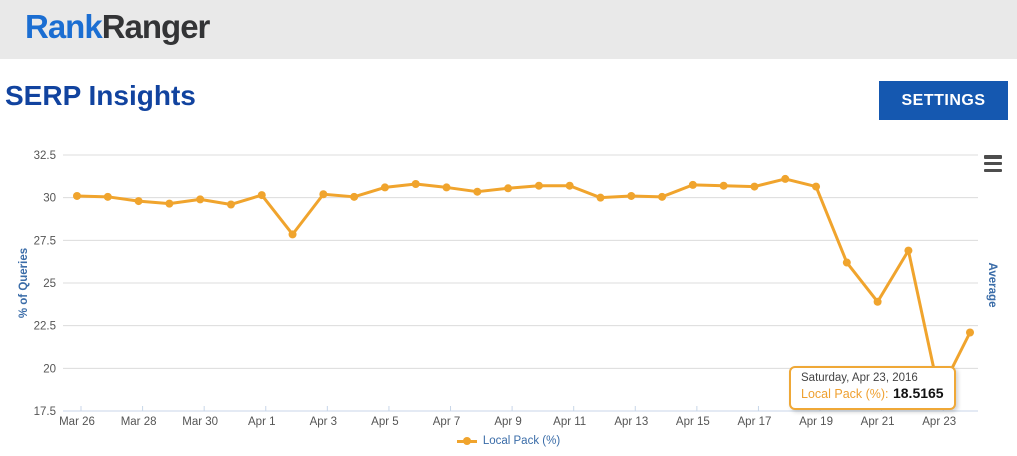  Describe the element at coordinates (156, 26) in the screenshot. I see `logo-text-ranger: Ranger` at that location.